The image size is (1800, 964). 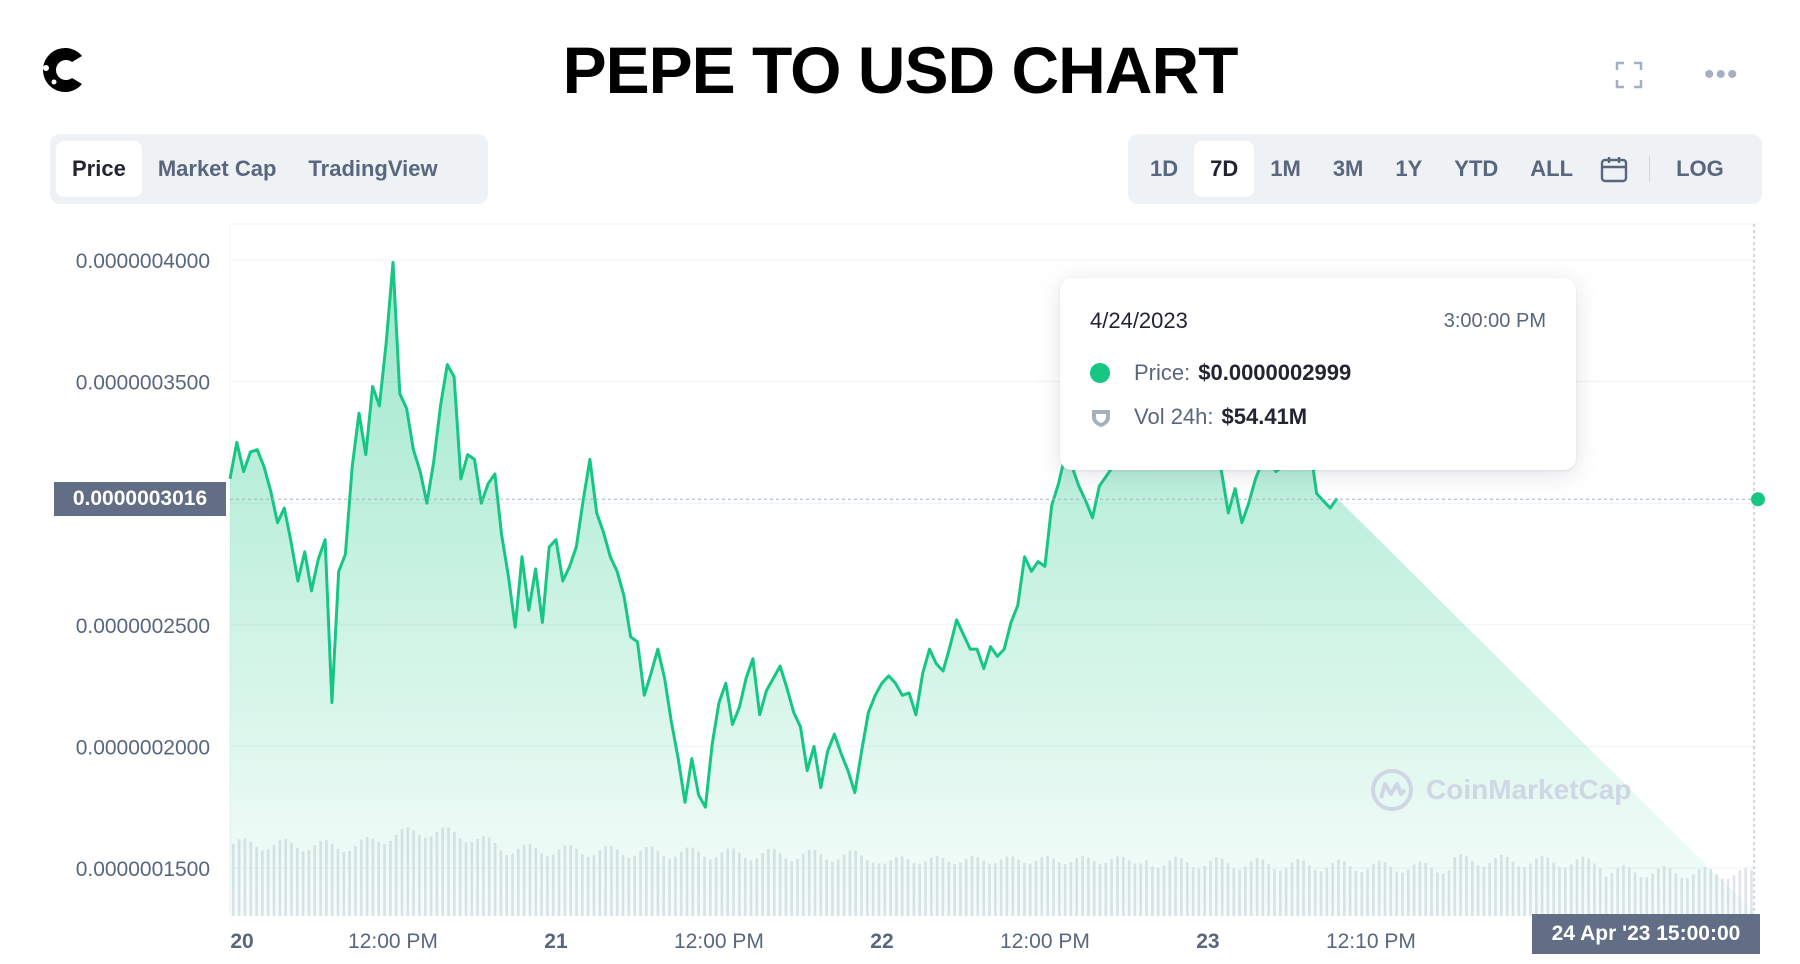 What do you see at coordinates (1614, 169) in the screenshot?
I see `calendar-icon` at bounding box center [1614, 169].